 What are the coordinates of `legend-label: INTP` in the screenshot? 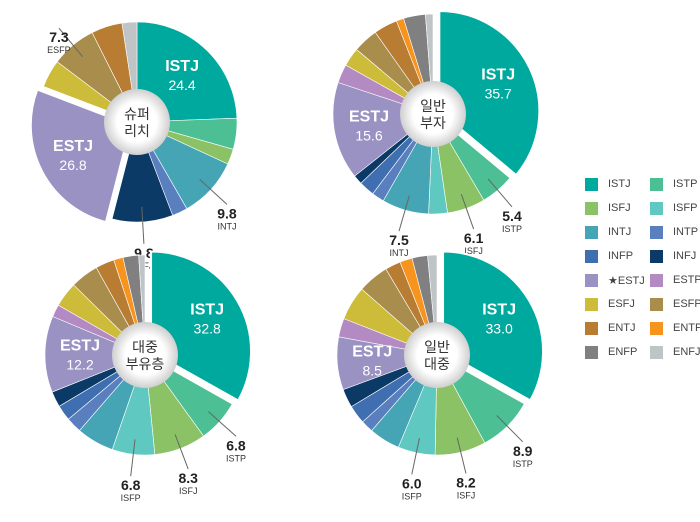 It's located at (686, 232).